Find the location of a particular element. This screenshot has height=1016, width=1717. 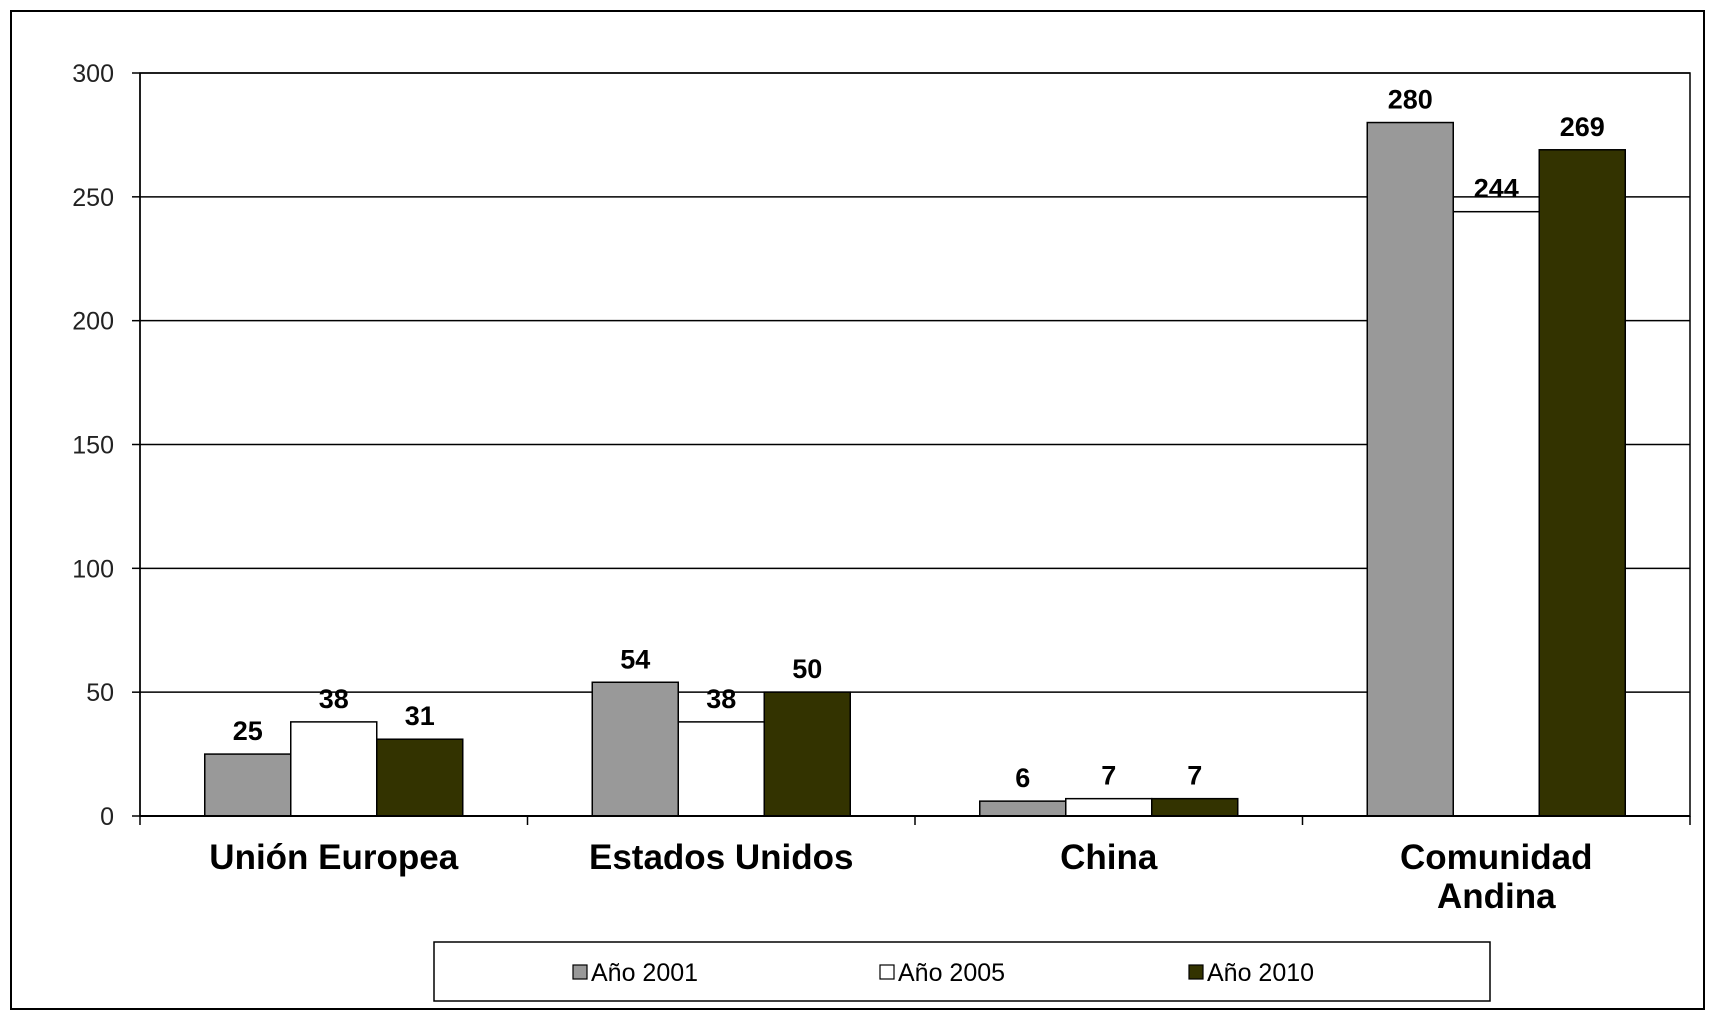

data-label: 31 is located at coordinates (420, 716).